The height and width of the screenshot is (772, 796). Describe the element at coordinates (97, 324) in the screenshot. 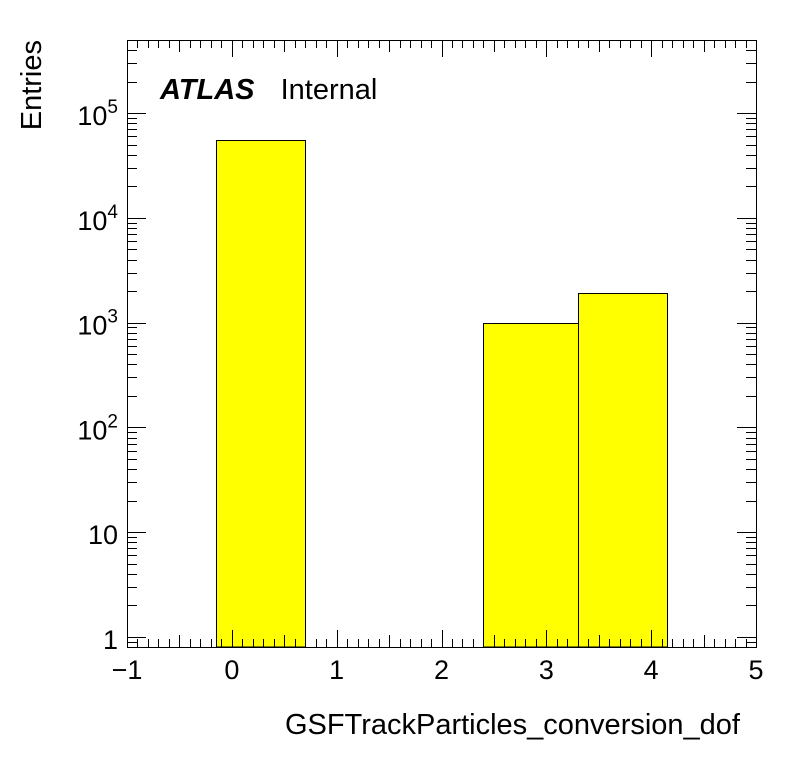

I see `y-tick-label-3: 10³` at that location.